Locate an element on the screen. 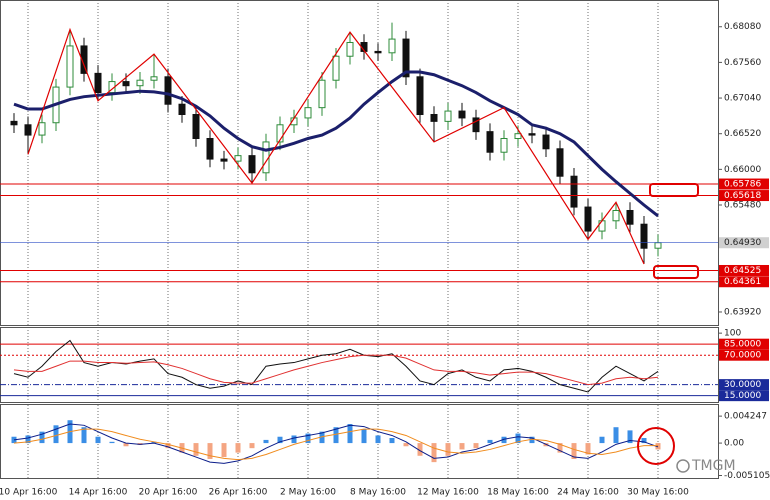 This screenshot has height=500, width=770. x-tick-label: 24 May 16:00 is located at coordinates (588, 493).